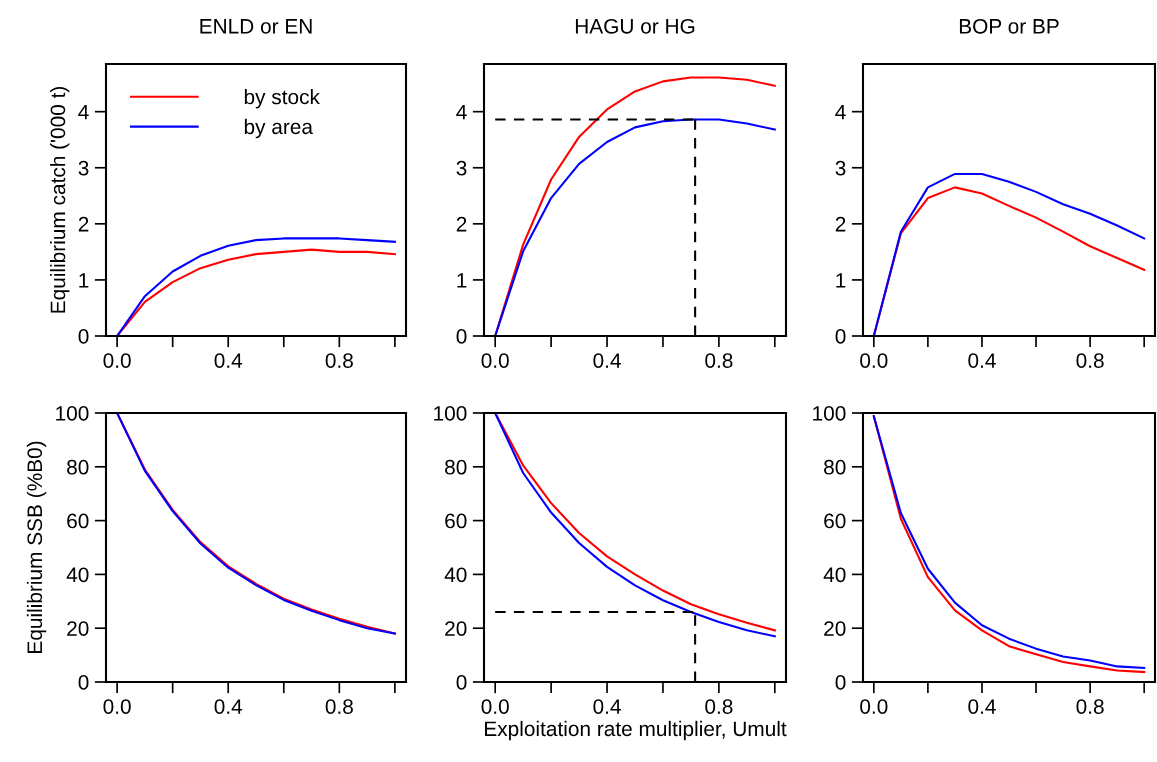 This screenshot has height=762, width=1157. I want to click on chart-title: BOP or BP, so click(1009, 26).